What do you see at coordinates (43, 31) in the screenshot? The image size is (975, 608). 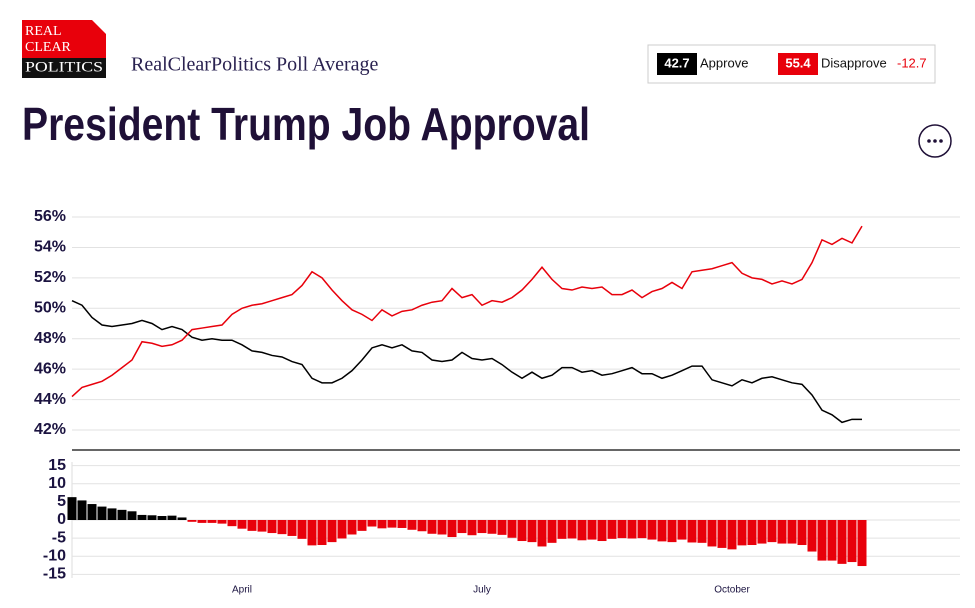 I see `logo-text: REAL` at bounding box center [43, 31].